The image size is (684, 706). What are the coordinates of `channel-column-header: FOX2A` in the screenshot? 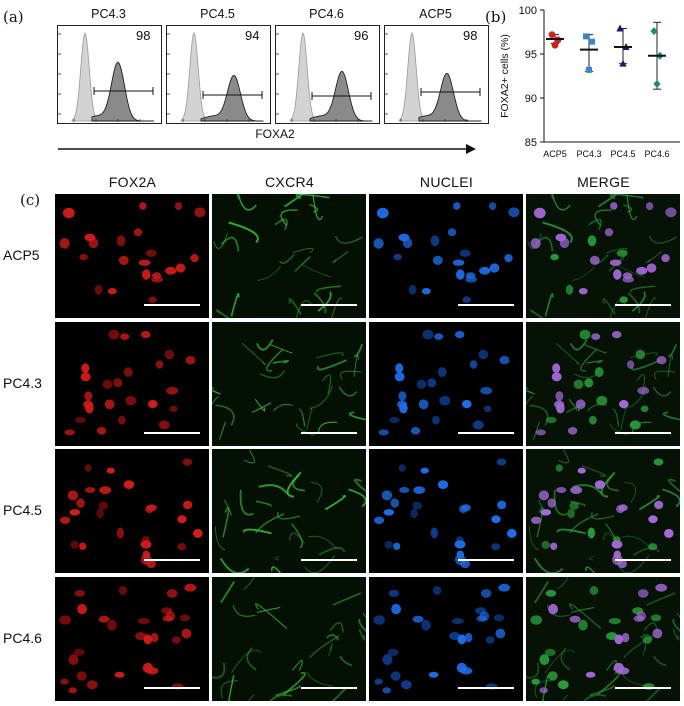 It's located at (132, 182).